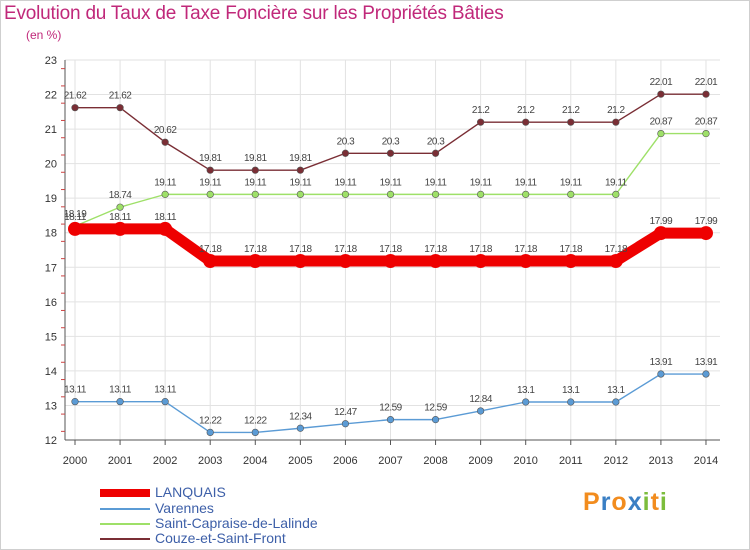  I want to click on legend-swatch-couze, so click(125, 539).